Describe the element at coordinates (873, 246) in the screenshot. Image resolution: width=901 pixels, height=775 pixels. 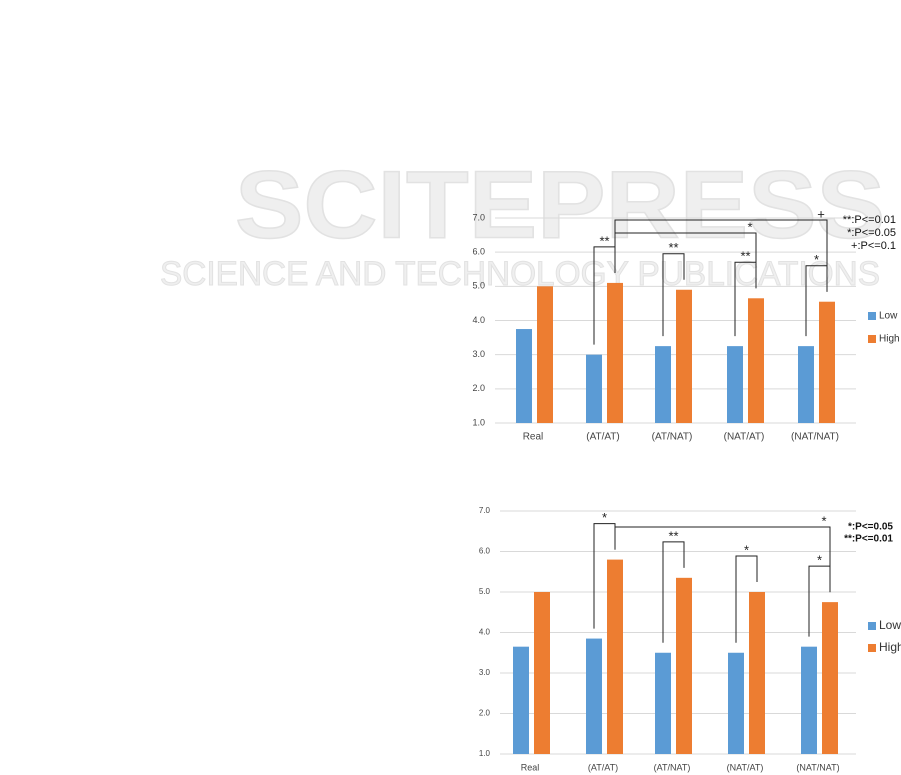
I see `significance-key: +:P<=0.1` at that location.